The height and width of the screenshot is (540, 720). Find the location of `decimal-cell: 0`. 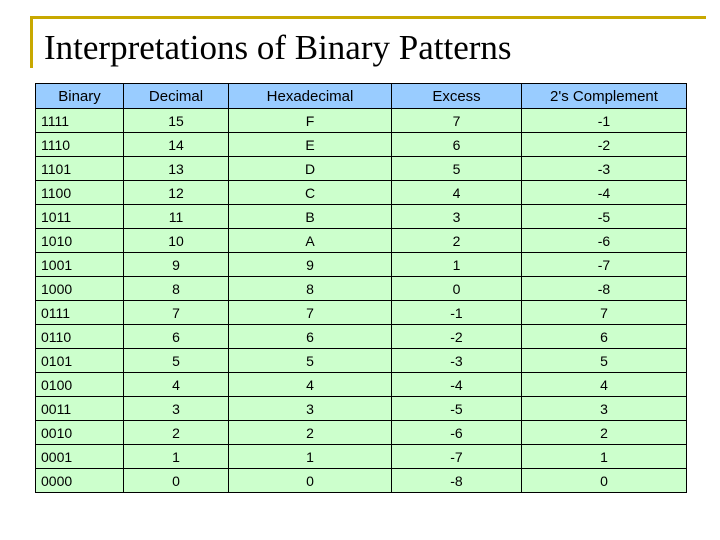

decimal-cell: 0 is located at coordinates (176, 480).